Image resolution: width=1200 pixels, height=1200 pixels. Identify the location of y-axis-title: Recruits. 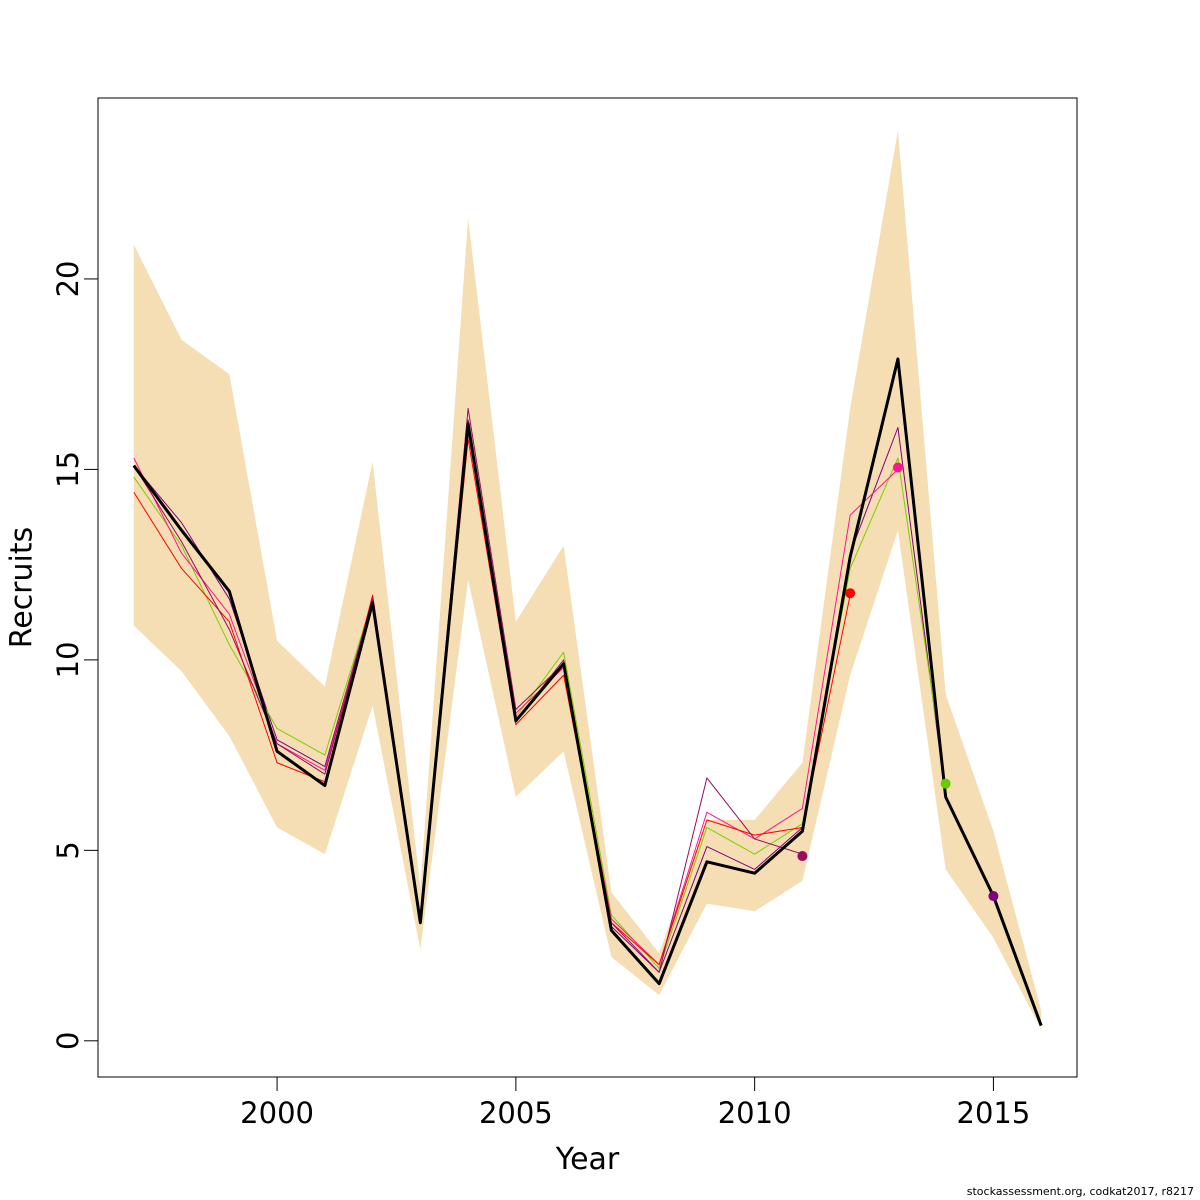
(22, 588).